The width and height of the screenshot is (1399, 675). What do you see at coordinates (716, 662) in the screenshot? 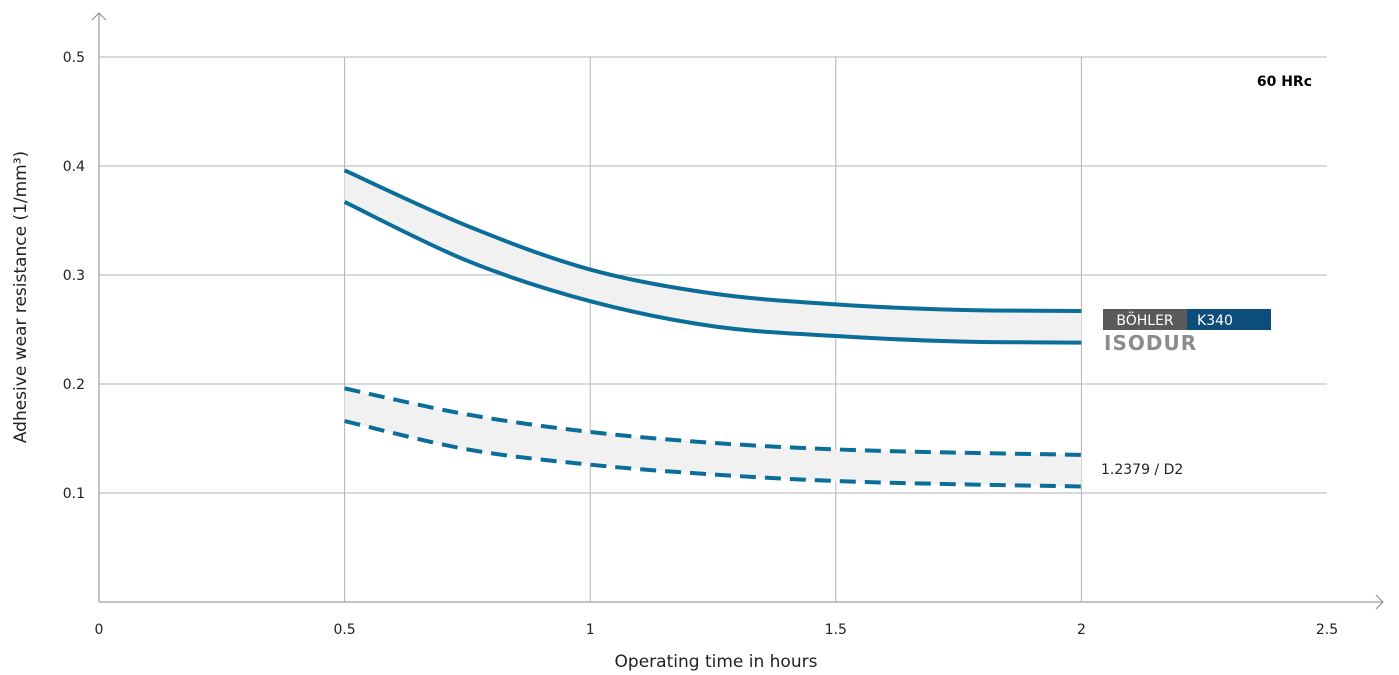
I see `x-axis-title: Operating time in hours` at bounding box center [716, 662].